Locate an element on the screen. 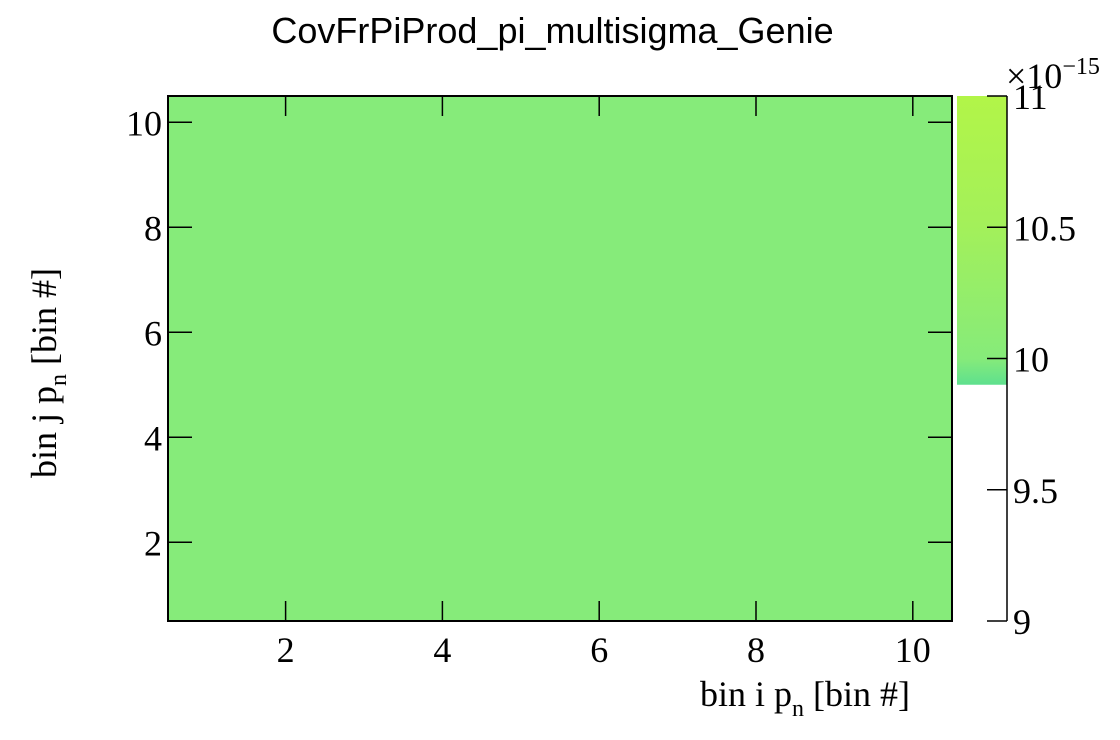  x-axis-label: bin i pn [bin #] is located at coordinates (805, 698).